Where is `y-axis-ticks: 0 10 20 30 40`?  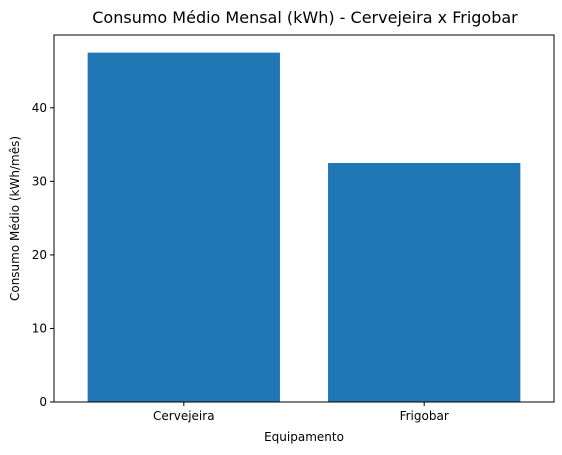
y-axis-ticks: 0 10 20 30 40 is located at coordinates (43, 255).